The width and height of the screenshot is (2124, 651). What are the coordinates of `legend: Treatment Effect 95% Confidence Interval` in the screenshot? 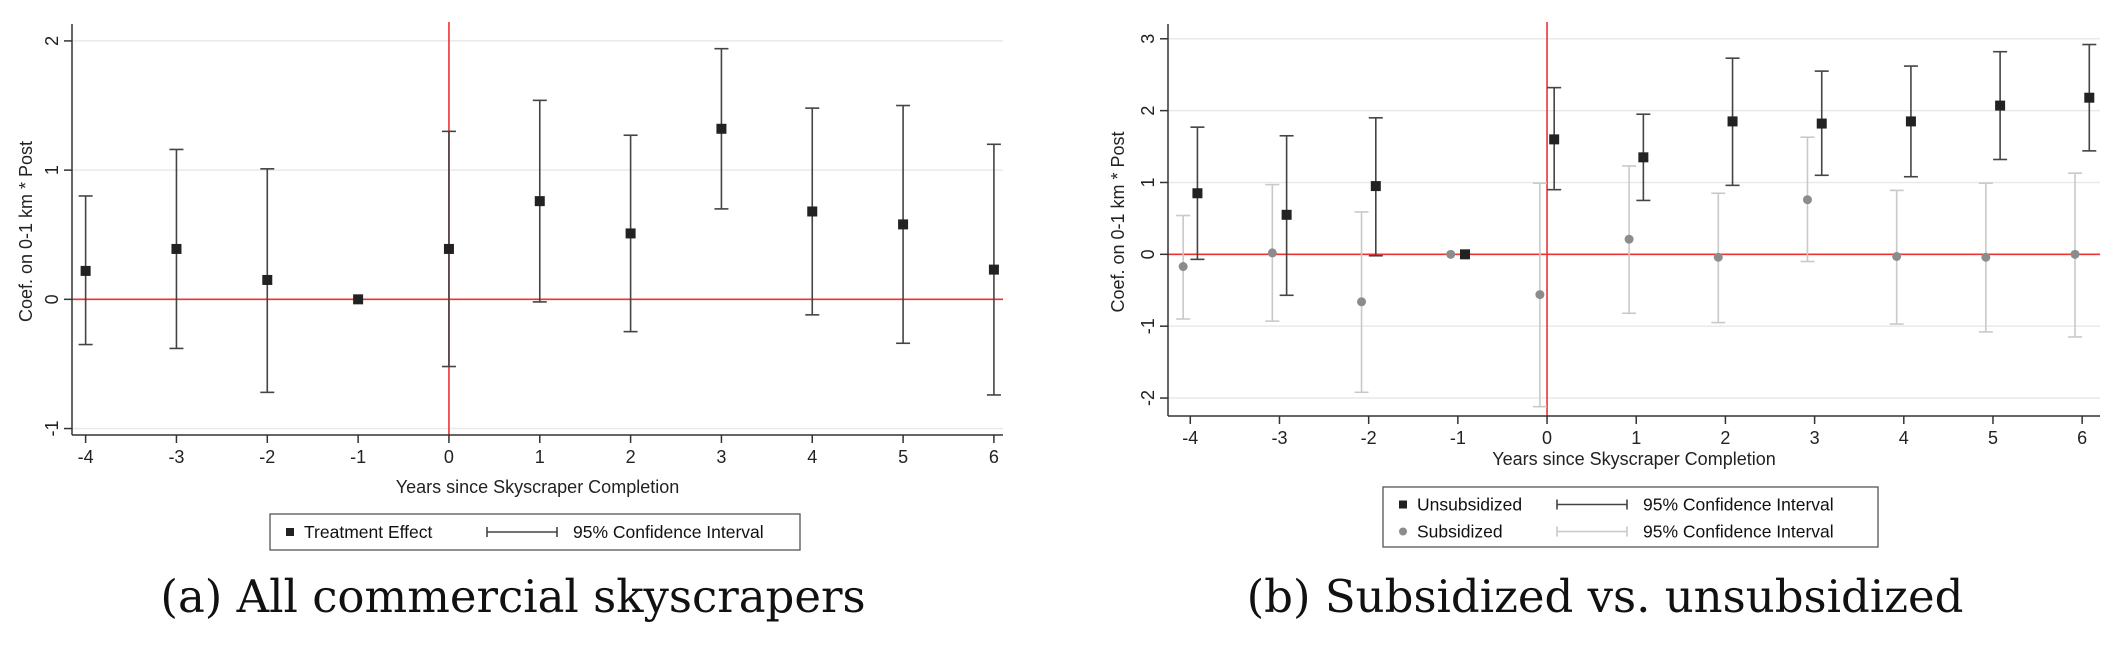 It's located at (535, 532).